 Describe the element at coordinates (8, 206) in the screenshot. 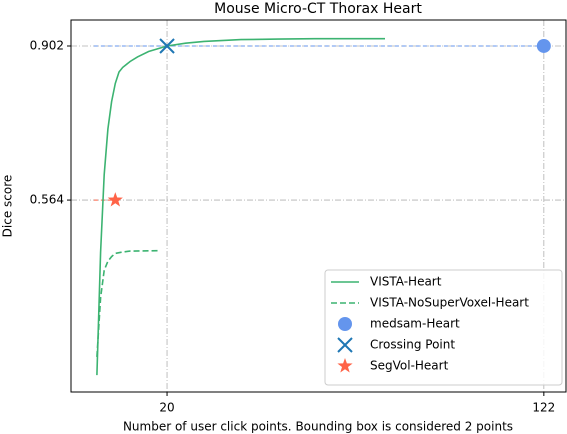

I see `y-axis-label: Dice score` at that location.